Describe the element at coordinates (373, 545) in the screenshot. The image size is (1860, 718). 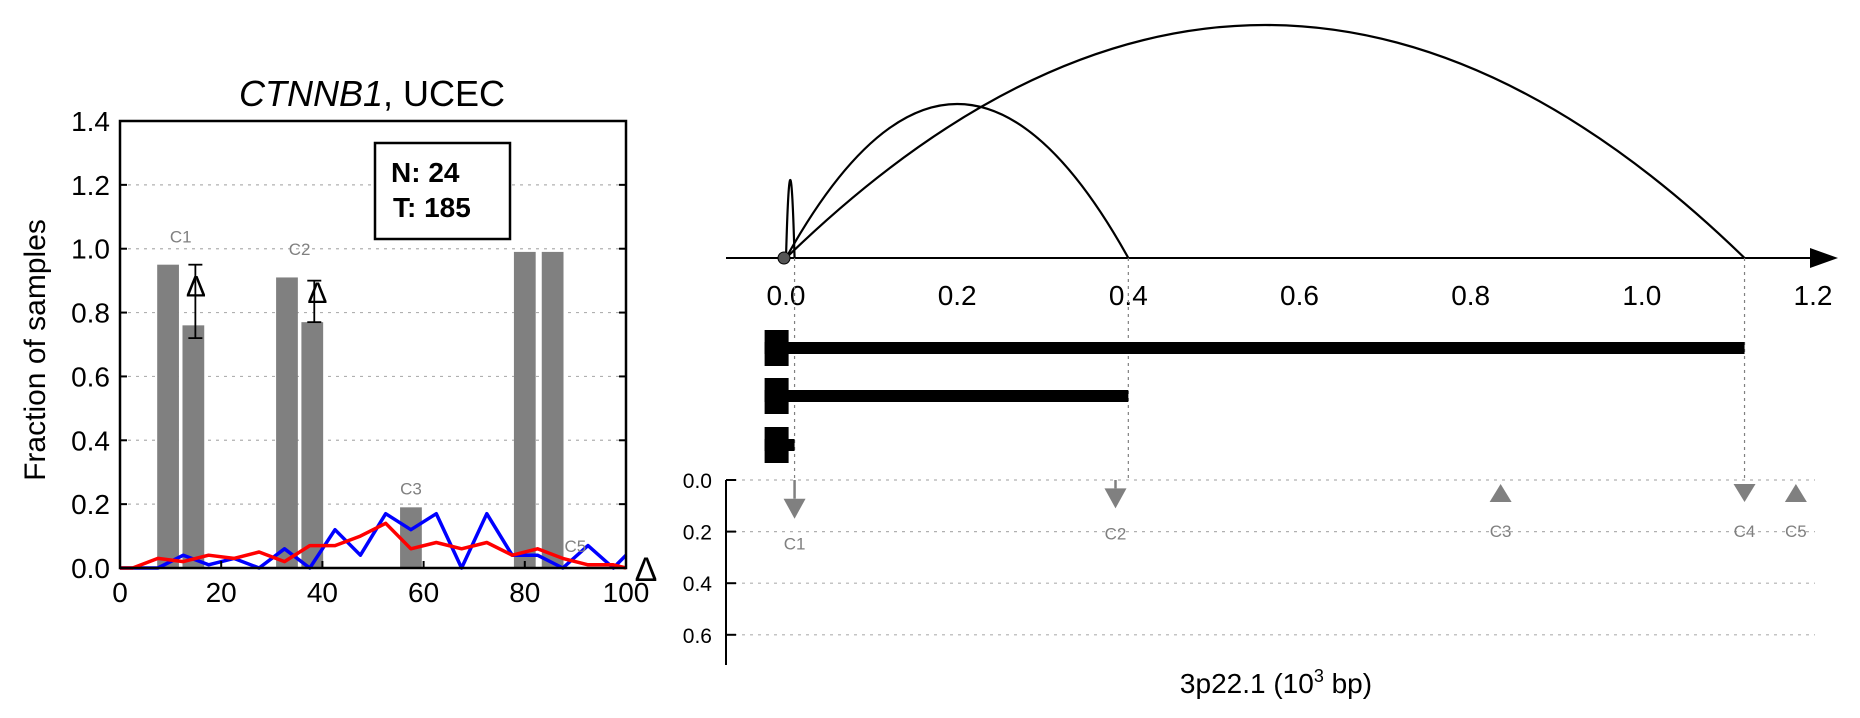
I see `tumor-series-line` at that location.